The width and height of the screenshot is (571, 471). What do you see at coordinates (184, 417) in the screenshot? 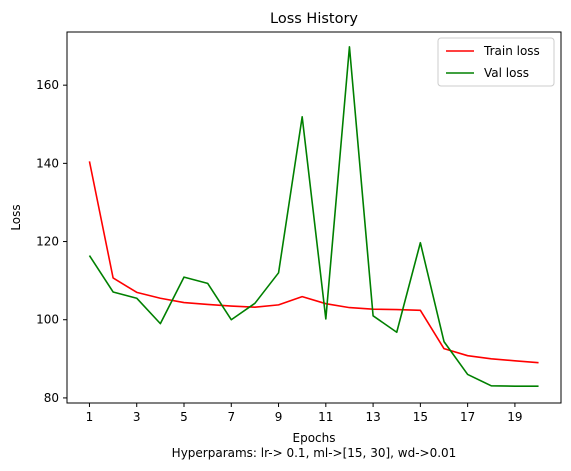
I see `x-tick-label: 5` at bounding box center [184, 417].